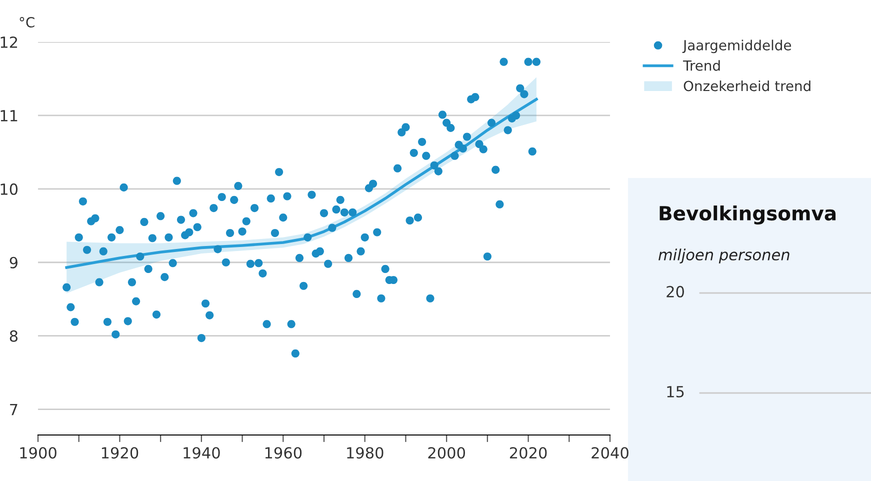 This screenshot has width=871, height=481. What do you see at coordinates (38, 453) in the screenshot?
I see `x-tick-label: 1900` at bounding box center [38, 453].